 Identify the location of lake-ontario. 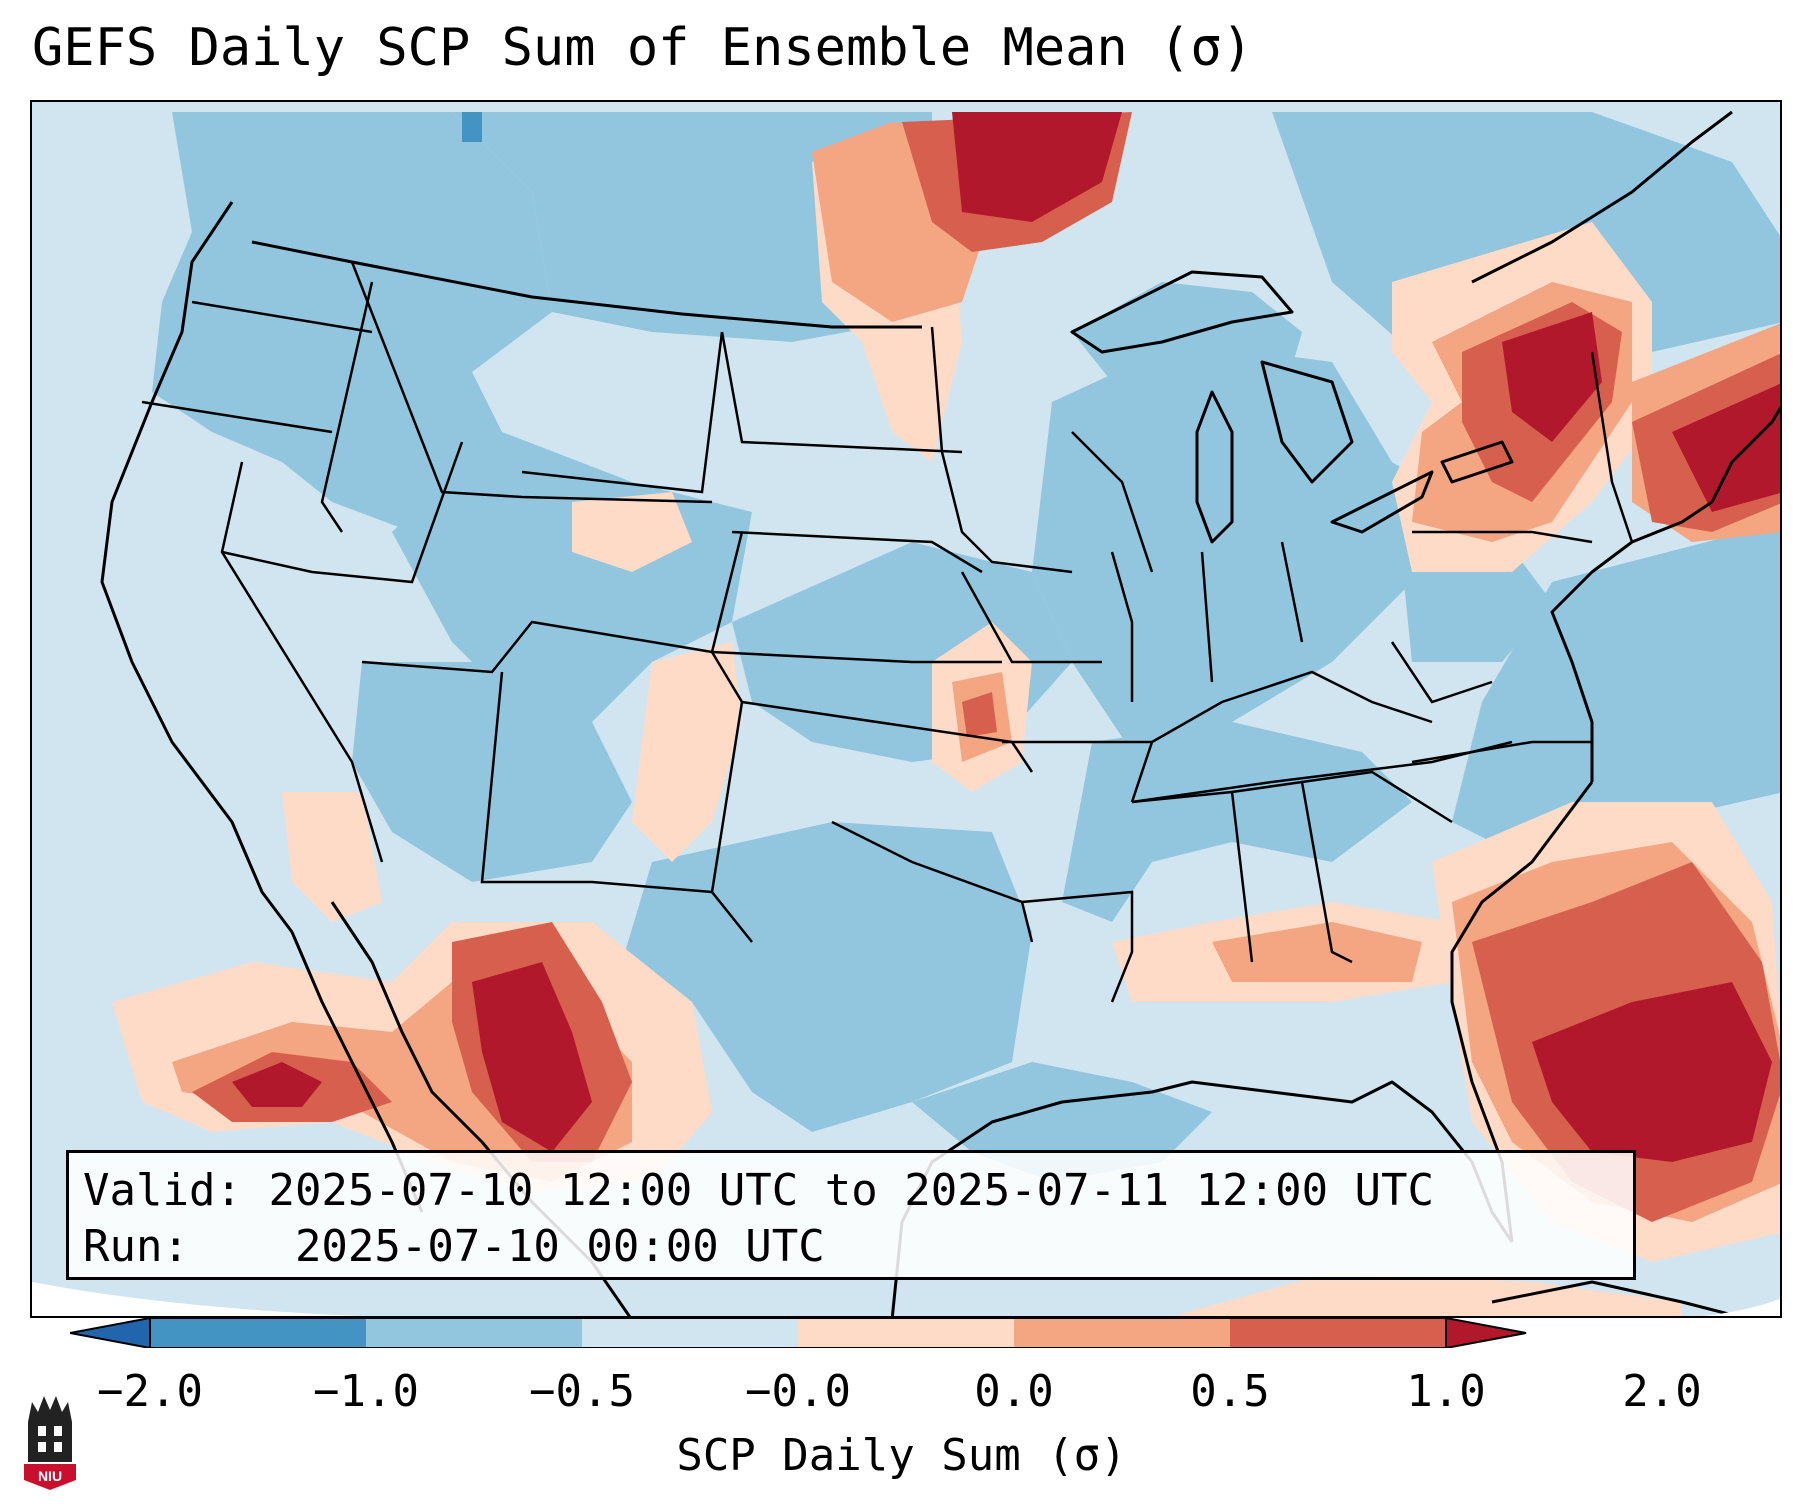
(1477, 462).